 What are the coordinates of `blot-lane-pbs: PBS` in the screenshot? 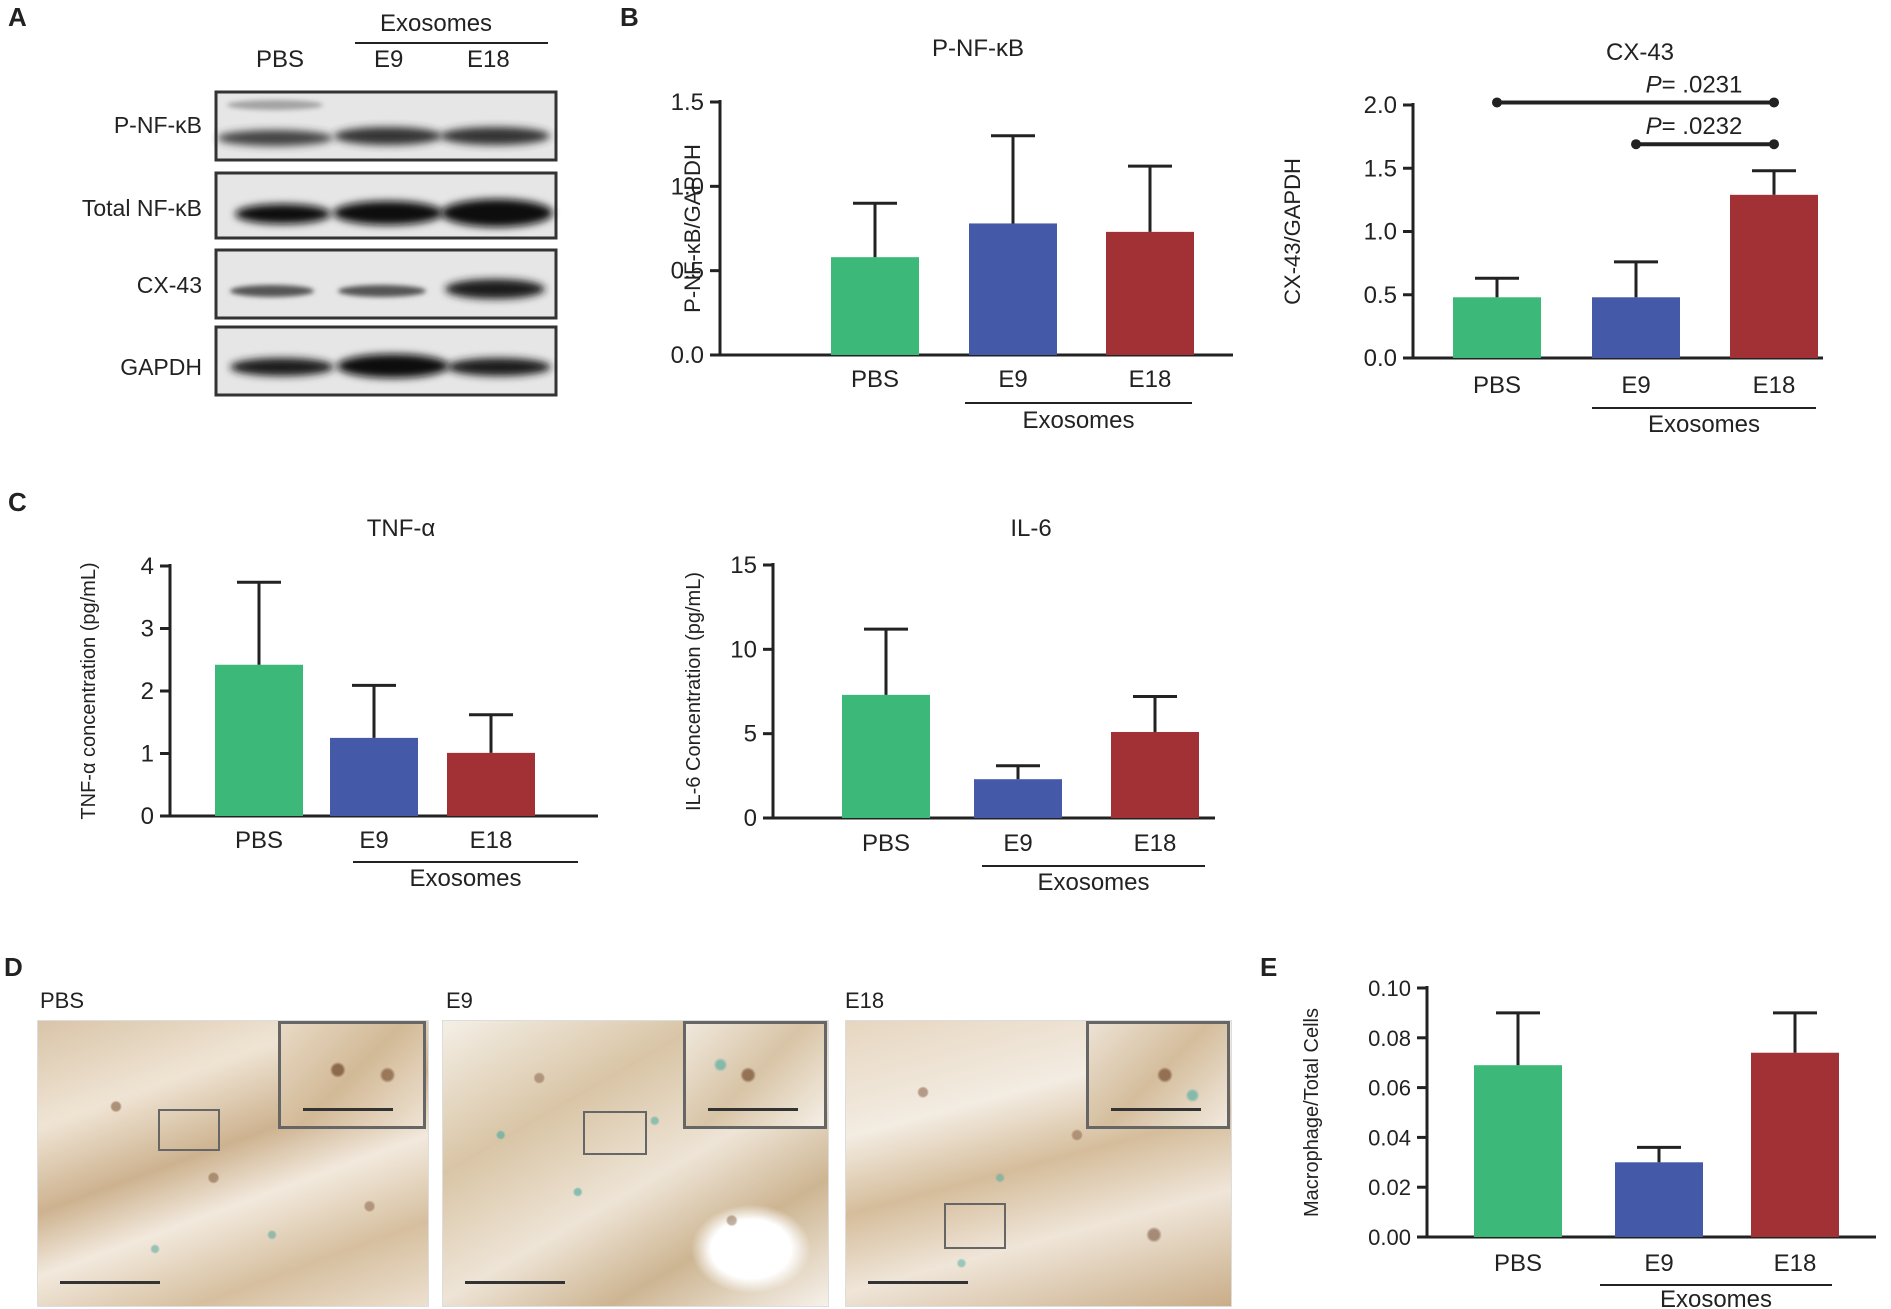 It's located at (280, 59).